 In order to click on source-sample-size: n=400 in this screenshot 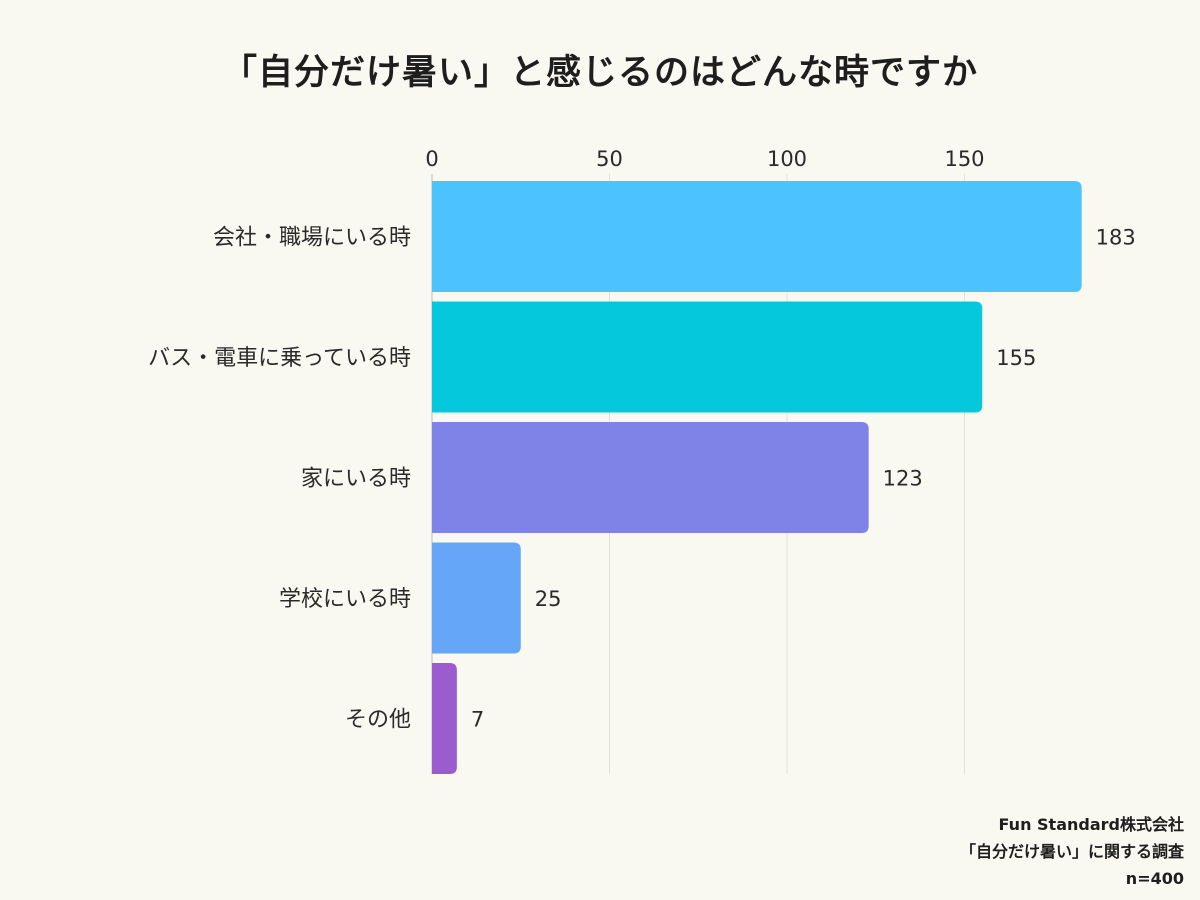, I will do `click(1154, 878)`.